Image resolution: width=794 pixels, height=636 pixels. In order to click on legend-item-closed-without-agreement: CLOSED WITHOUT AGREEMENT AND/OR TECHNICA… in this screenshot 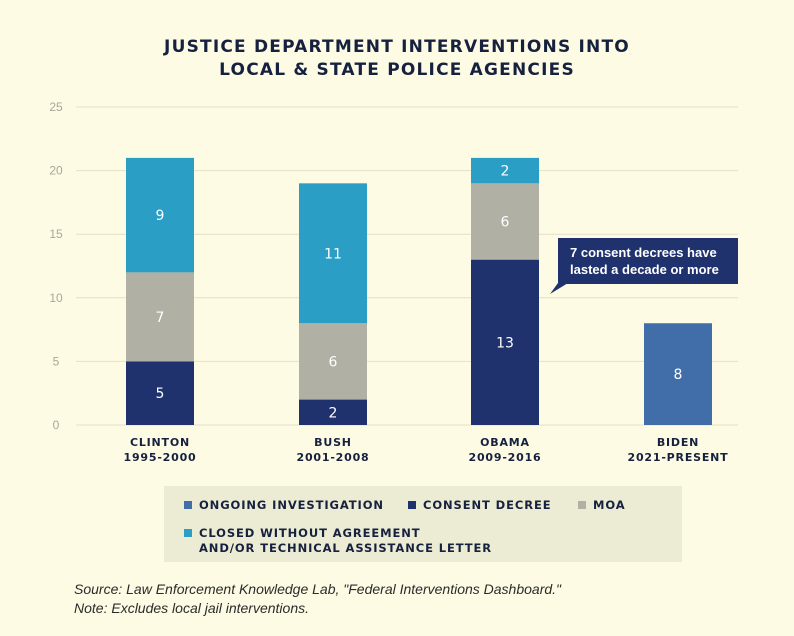, I will do `click(338, 541)`.